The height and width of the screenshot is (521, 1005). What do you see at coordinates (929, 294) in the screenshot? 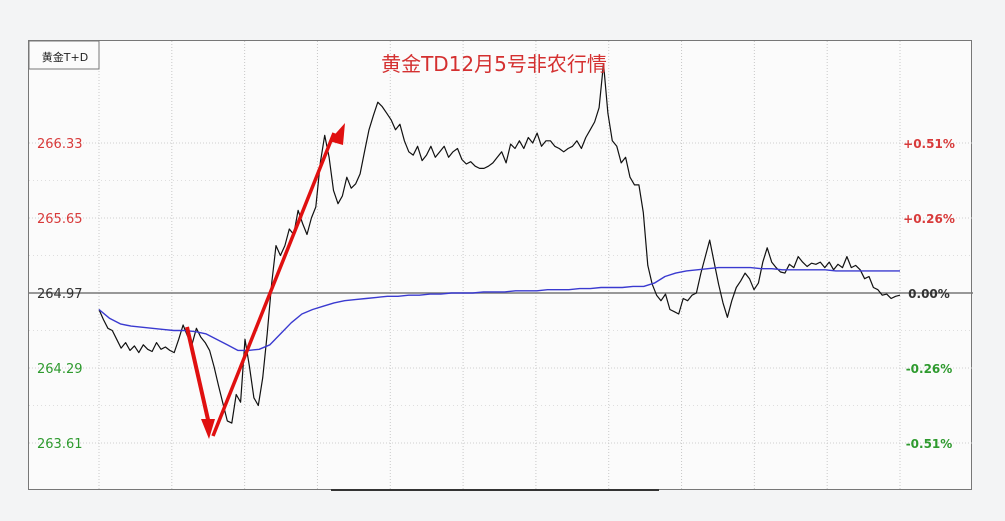
I see `y-tick-right: 0.00%` at bounding box center [929, 294].